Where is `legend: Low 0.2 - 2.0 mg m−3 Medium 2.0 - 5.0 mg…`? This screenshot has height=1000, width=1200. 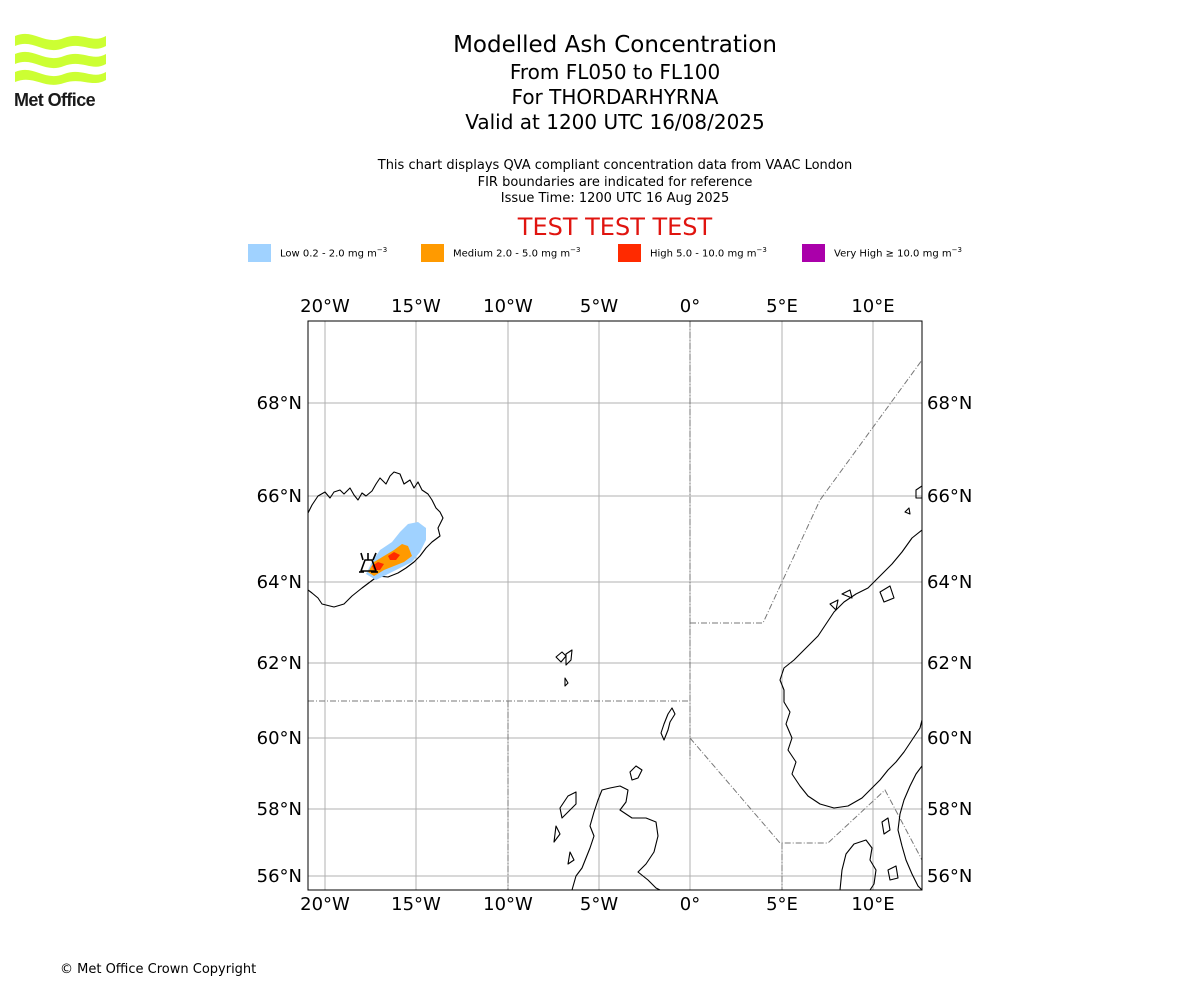 legend: Low 0.2 - 2.0 mg m−3 Medium 2.0 - 5.0 mg… is located at coordinates (600, 254).